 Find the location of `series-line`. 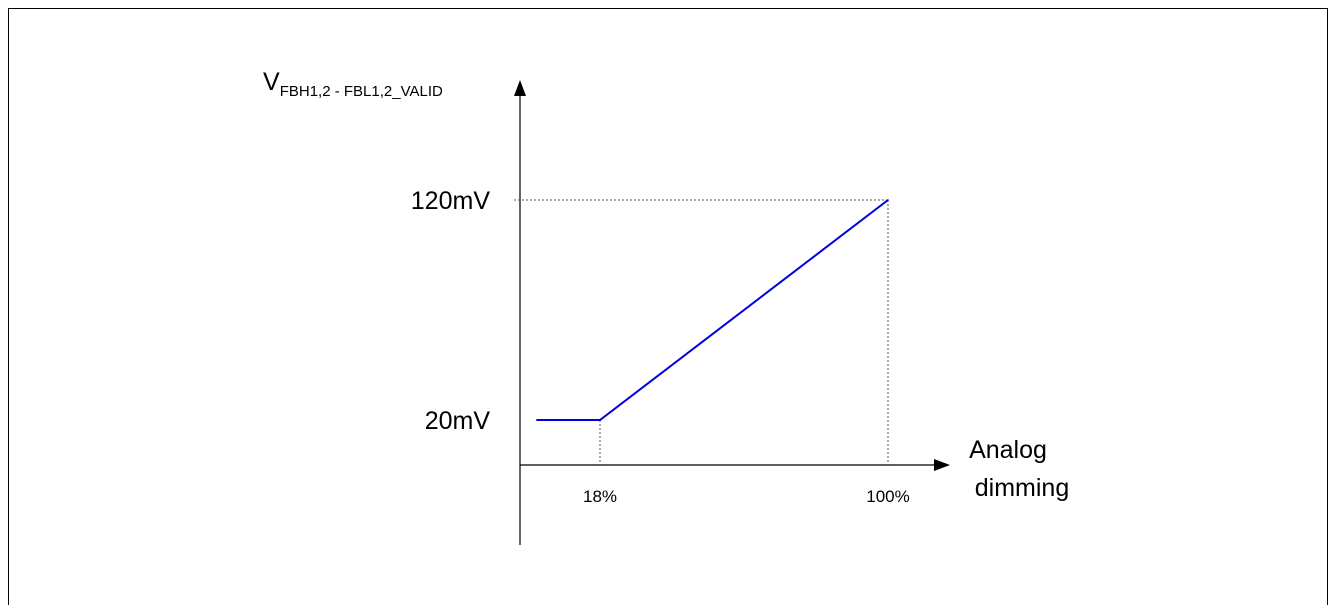

series-line is located at coordinates (712, 310).